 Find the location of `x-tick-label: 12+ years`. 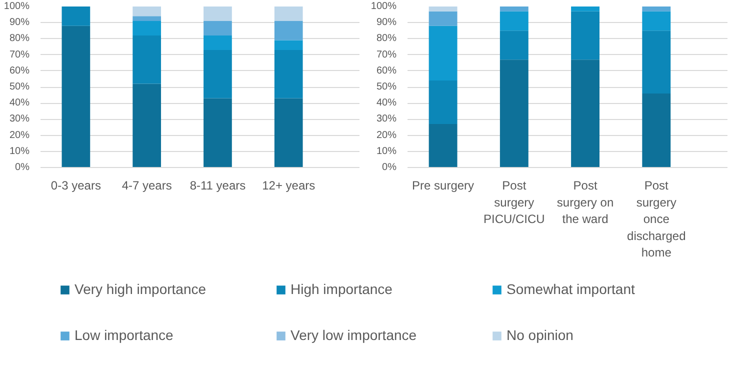

x-tick-label: 12+ years is located at coordinates (289, 185).